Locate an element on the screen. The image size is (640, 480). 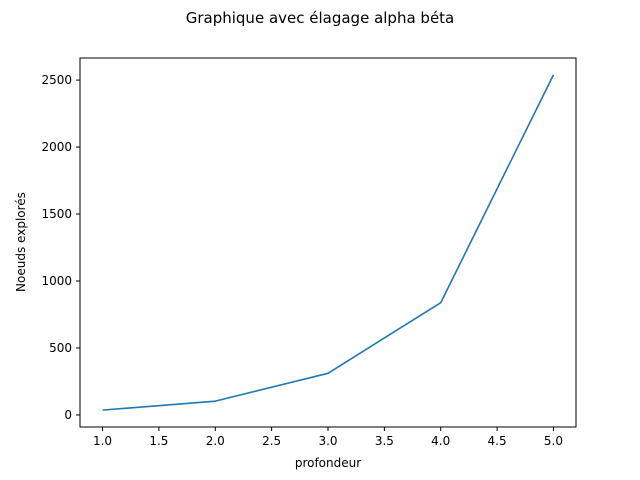
y-tick-label: 2000 is located at coordinates (56, 147).